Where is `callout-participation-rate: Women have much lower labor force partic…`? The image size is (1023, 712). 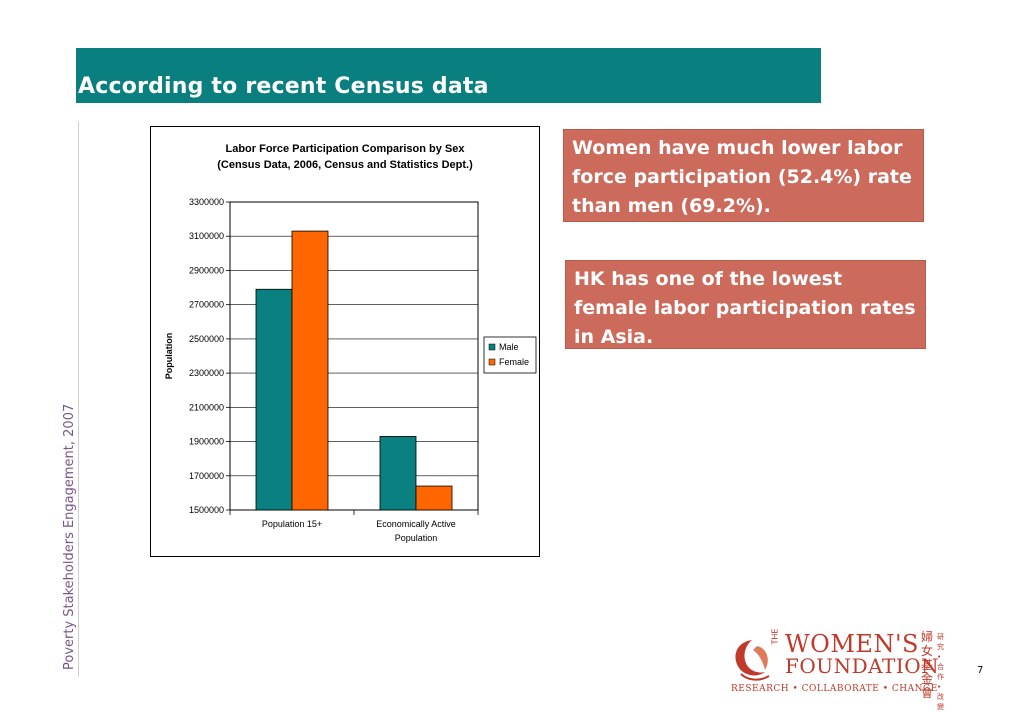 callout-participation-rate: Women have much lower labor force partic… is located at coordinates (743, 175).